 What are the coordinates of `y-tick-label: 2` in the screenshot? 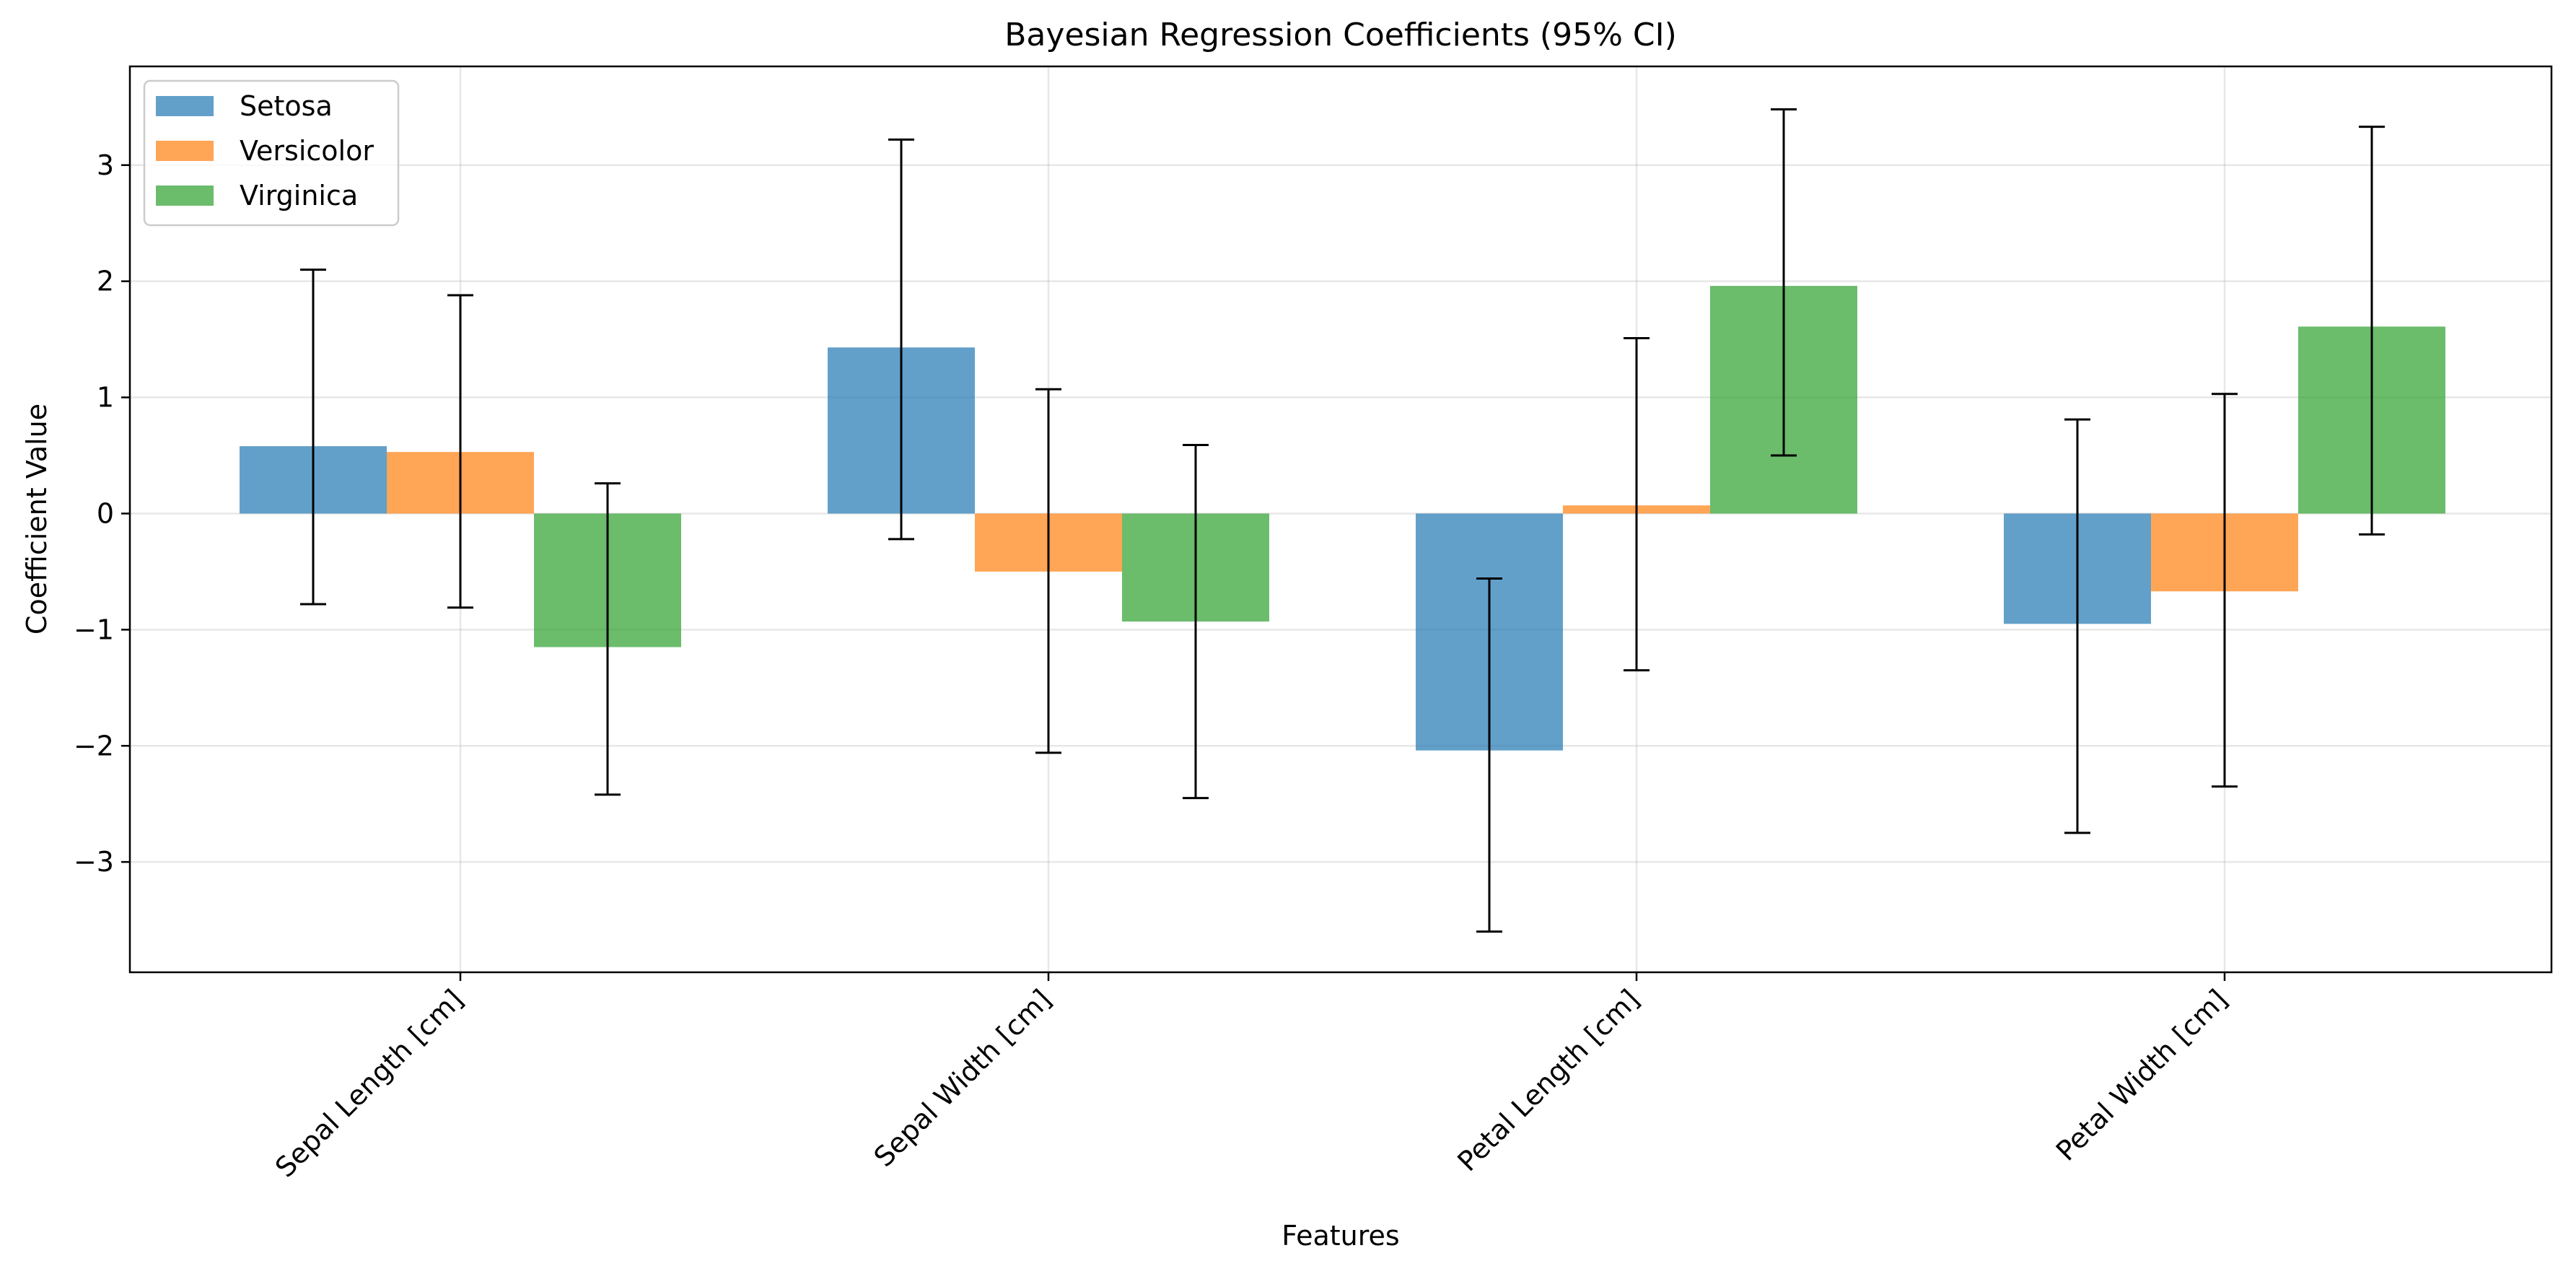 It's located at (105, 281).